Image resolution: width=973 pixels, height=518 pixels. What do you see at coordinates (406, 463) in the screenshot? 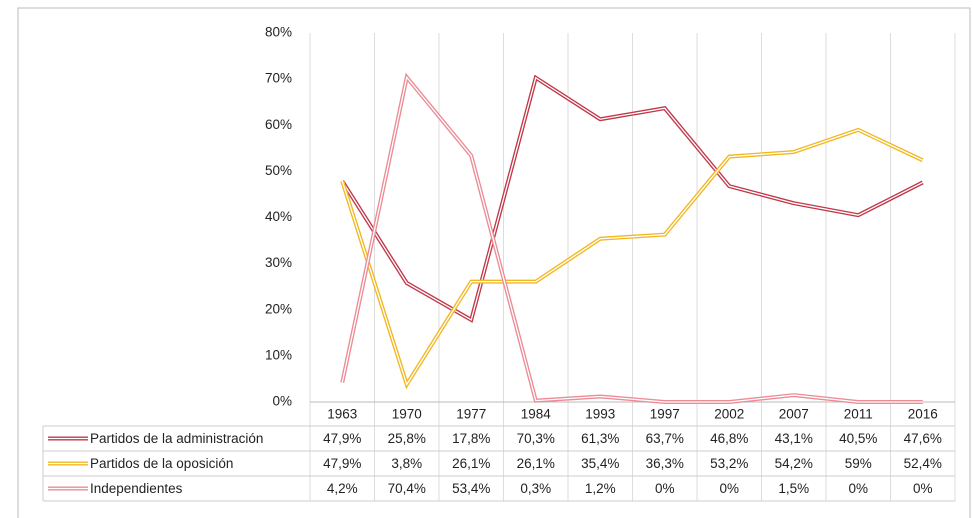
I see `table-cell: 3,8%` at bounding box center [406, 463].